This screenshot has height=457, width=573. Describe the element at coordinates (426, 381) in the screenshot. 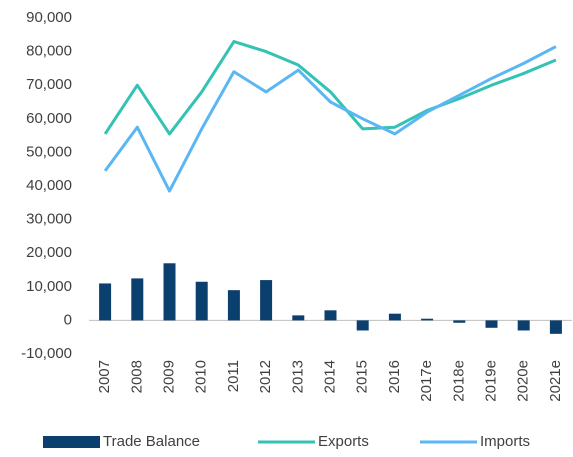

I see `x-tick-label: 2017e` at that location.